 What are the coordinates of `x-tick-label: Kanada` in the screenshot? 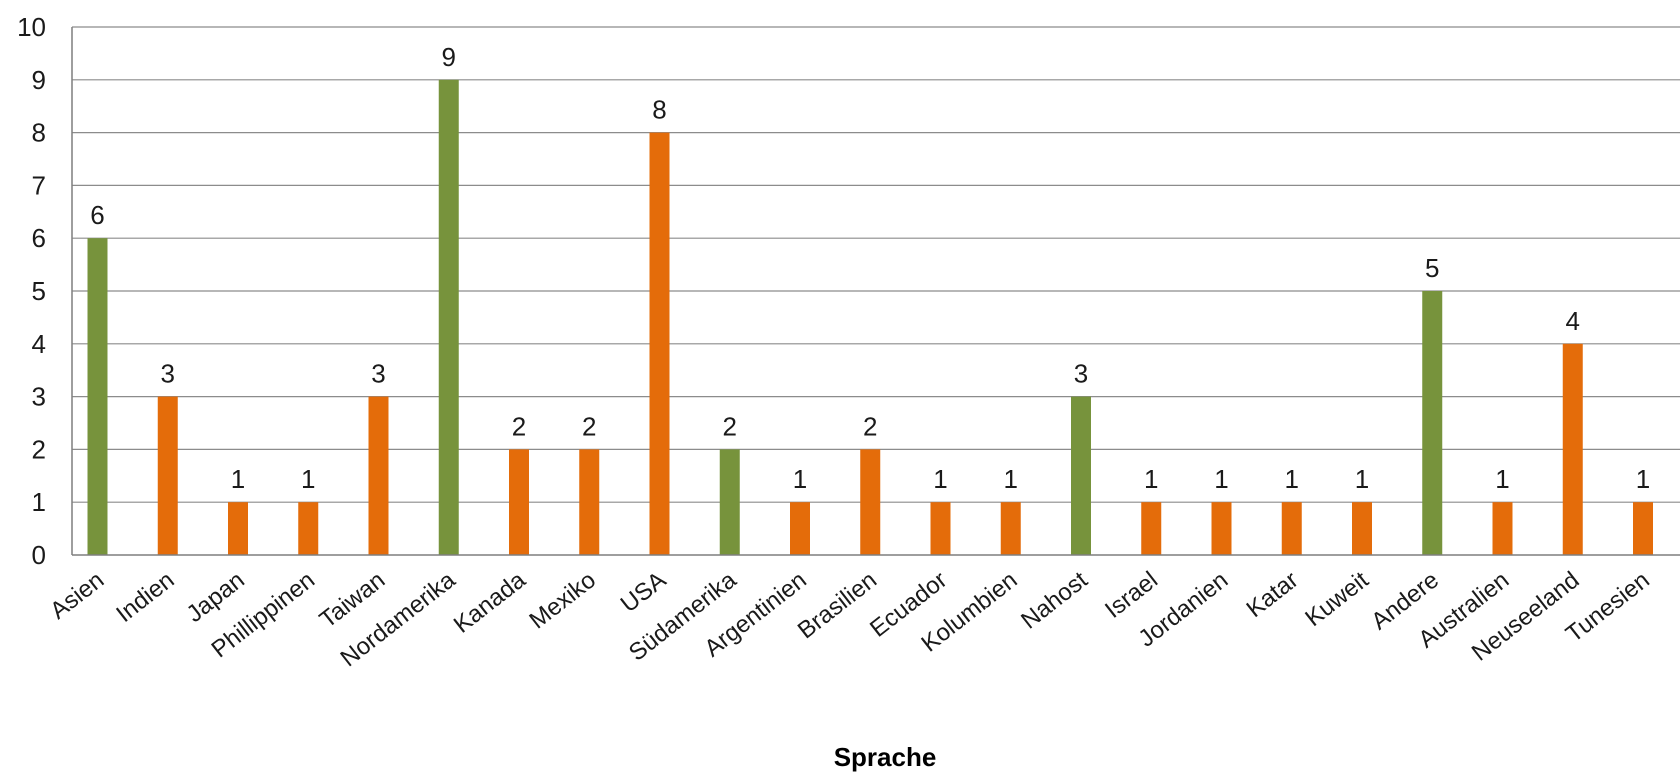 It's located at (490, 602).